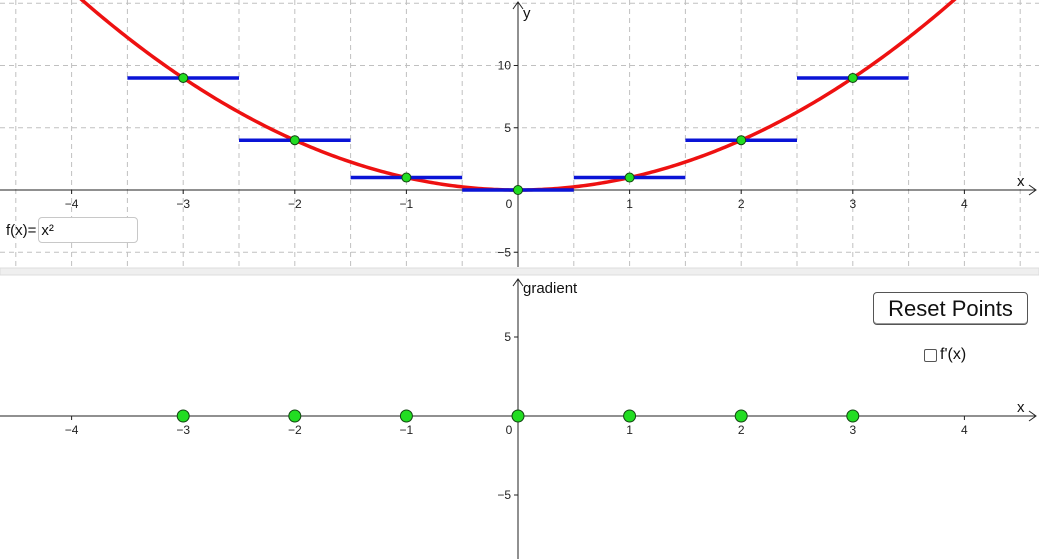 This screenshot has width=1039, height=559. What do you see at coordinates (527, 13) in the screenshot?
I see `y-axis-label: y` at bounding box center [527, 13].